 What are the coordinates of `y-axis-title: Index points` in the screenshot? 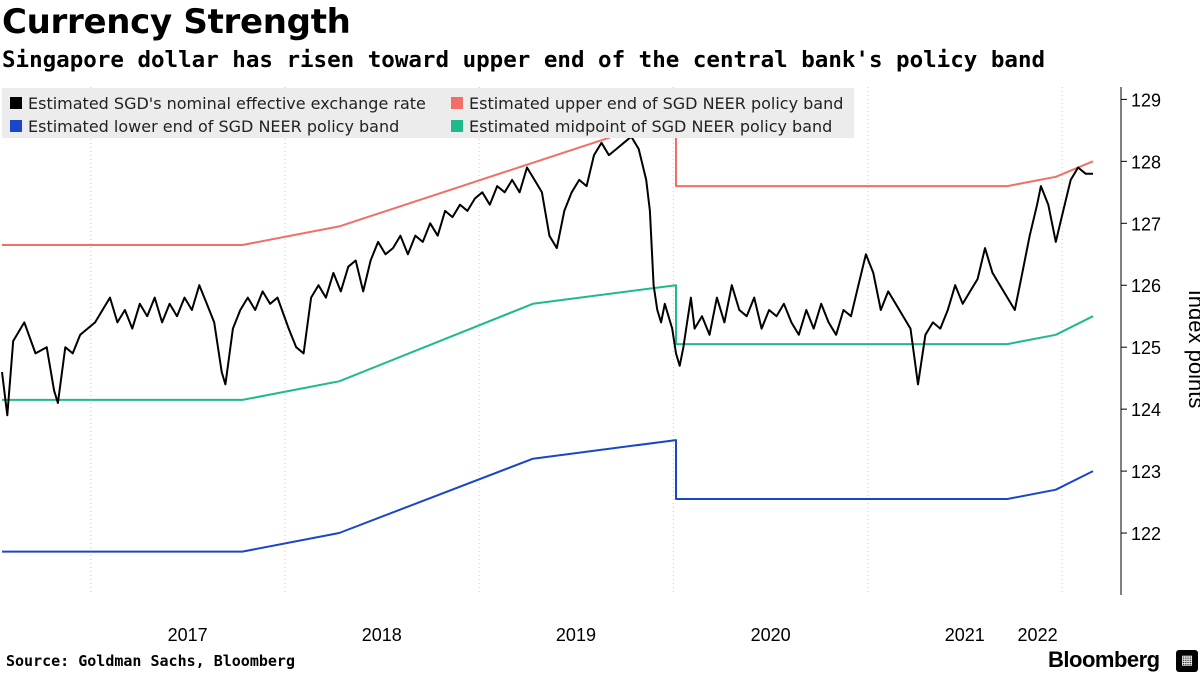 It's located at (1192, 349).